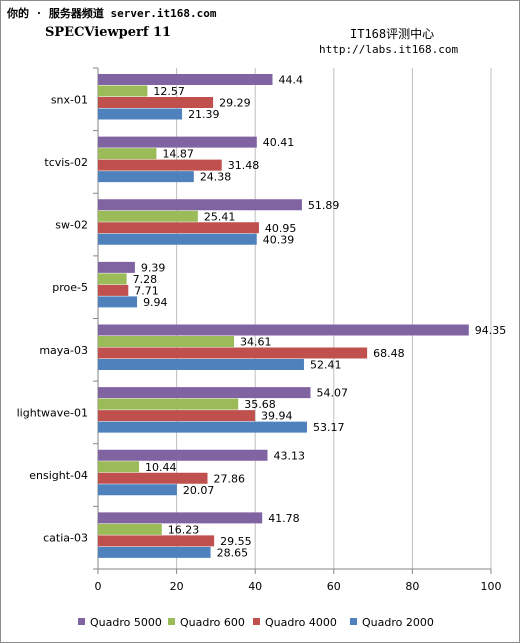 The width and height of the screenshot is (520, 643). I want to click on data-label: 94.35, so click(491, 330).